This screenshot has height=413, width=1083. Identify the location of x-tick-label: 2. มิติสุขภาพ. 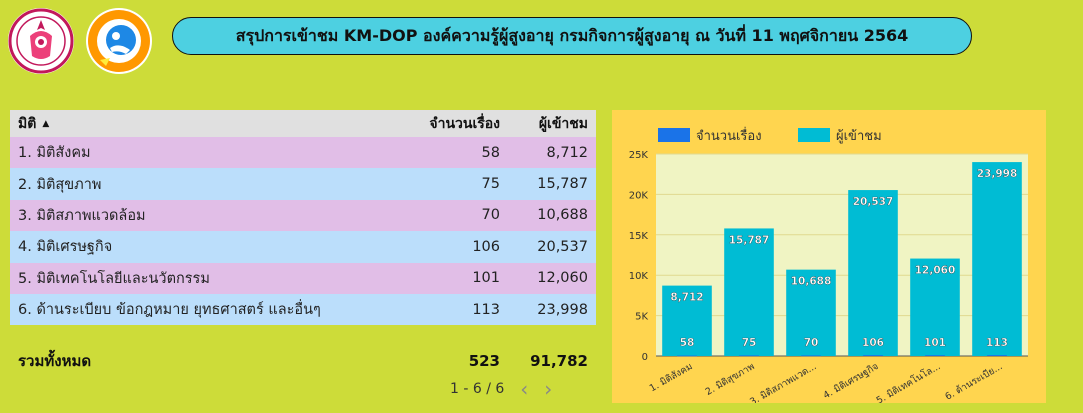
(730, 379).